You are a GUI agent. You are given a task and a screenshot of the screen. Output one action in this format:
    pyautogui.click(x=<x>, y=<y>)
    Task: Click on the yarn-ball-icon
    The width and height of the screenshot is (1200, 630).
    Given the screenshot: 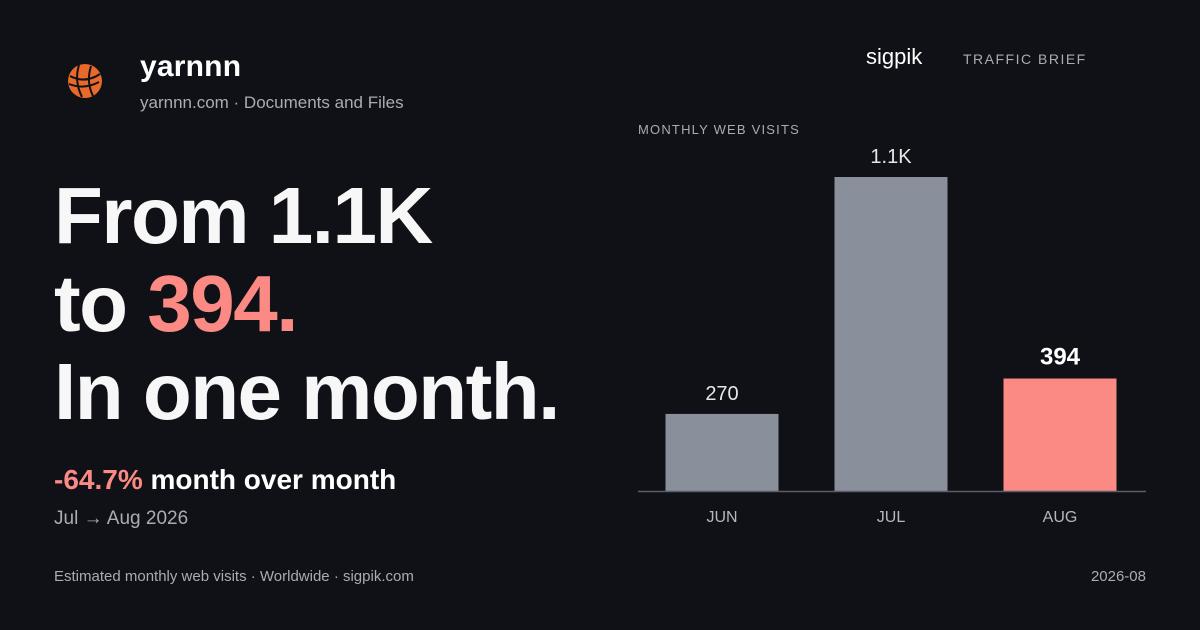 What is the action you would take?
    pyautogui.click(x=85, y=81)
    